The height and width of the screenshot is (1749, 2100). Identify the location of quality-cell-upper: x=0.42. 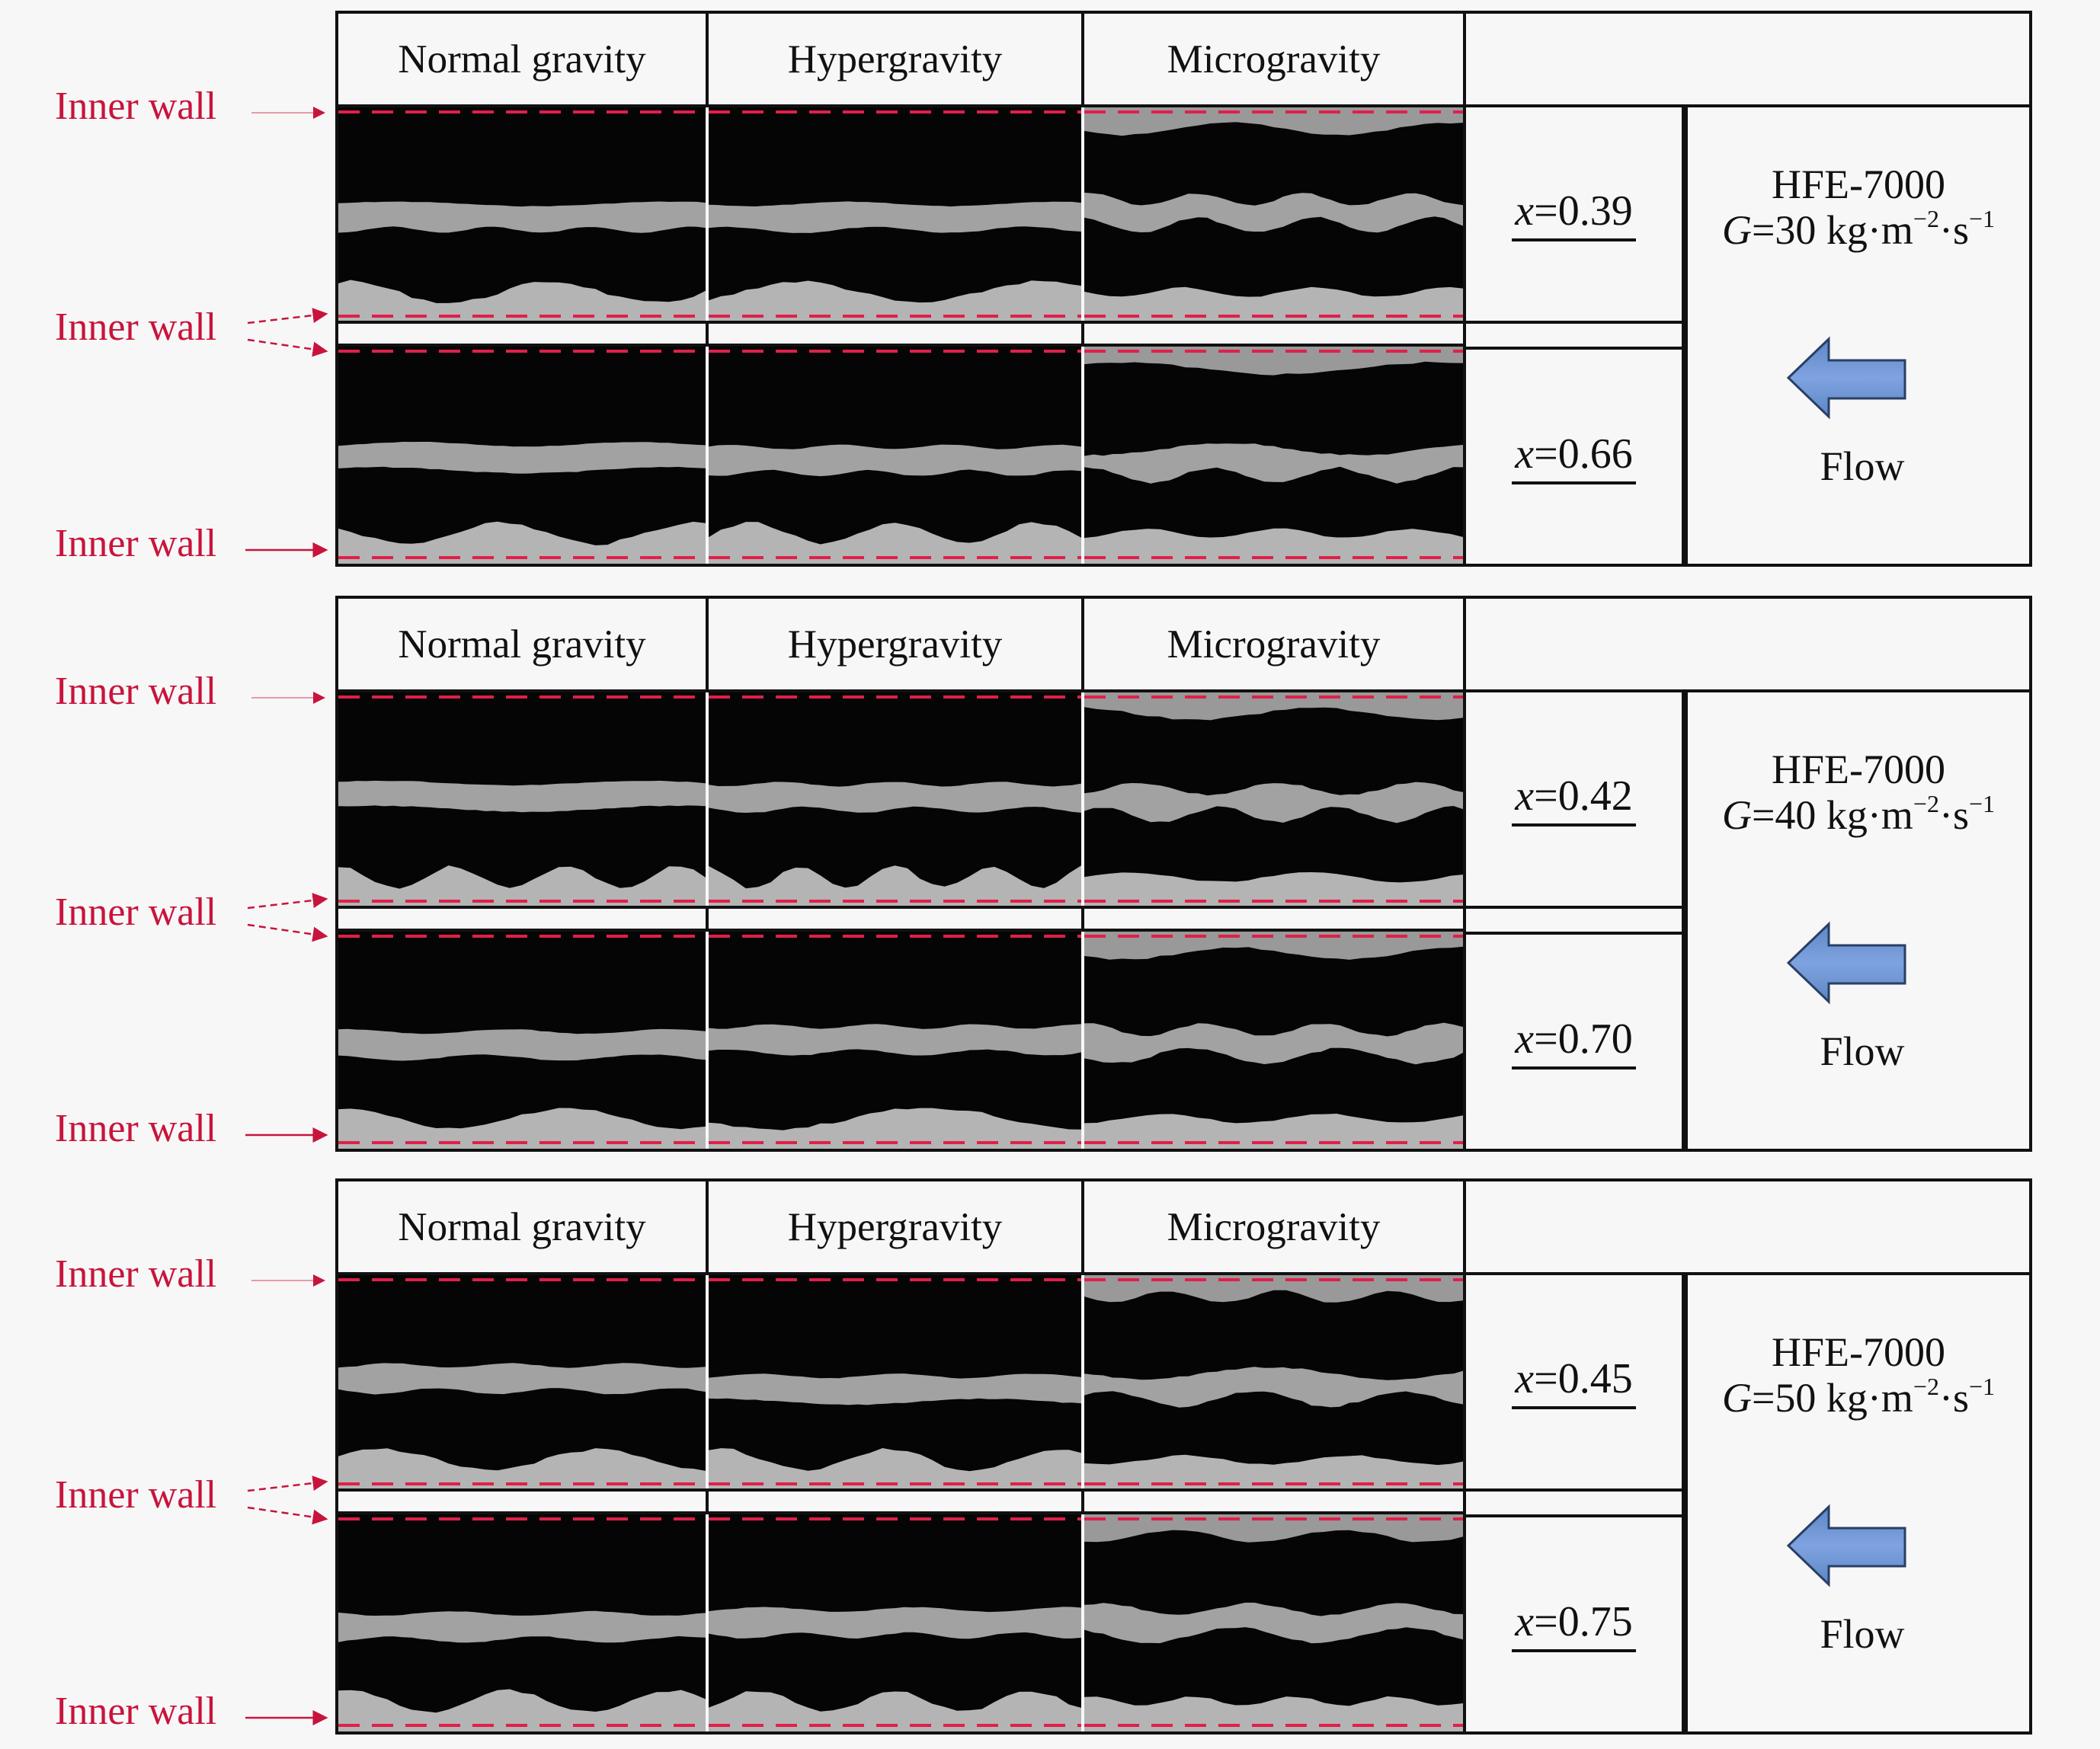
(1574, 799).